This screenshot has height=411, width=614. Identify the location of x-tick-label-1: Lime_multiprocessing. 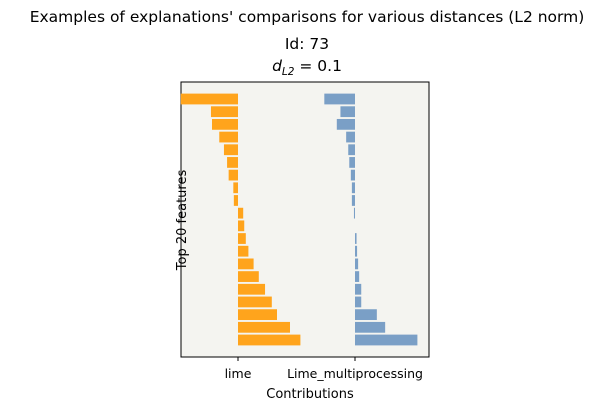
(355, 373).